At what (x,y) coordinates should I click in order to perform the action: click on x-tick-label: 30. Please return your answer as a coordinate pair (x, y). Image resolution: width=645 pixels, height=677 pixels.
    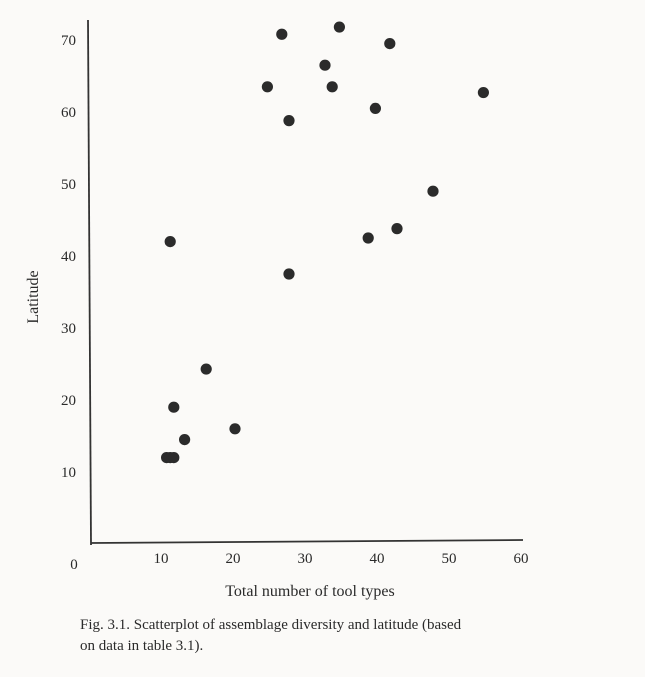
    Looking at the image, I should click on (305, 559).